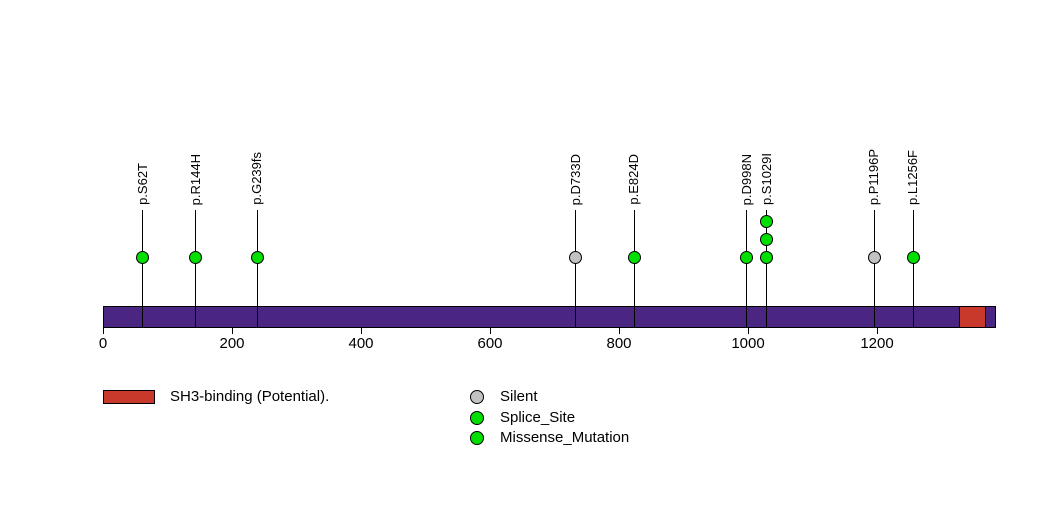  I want to click on legend-label-domain: SH3-binding (Potential)., so click(250, 396).